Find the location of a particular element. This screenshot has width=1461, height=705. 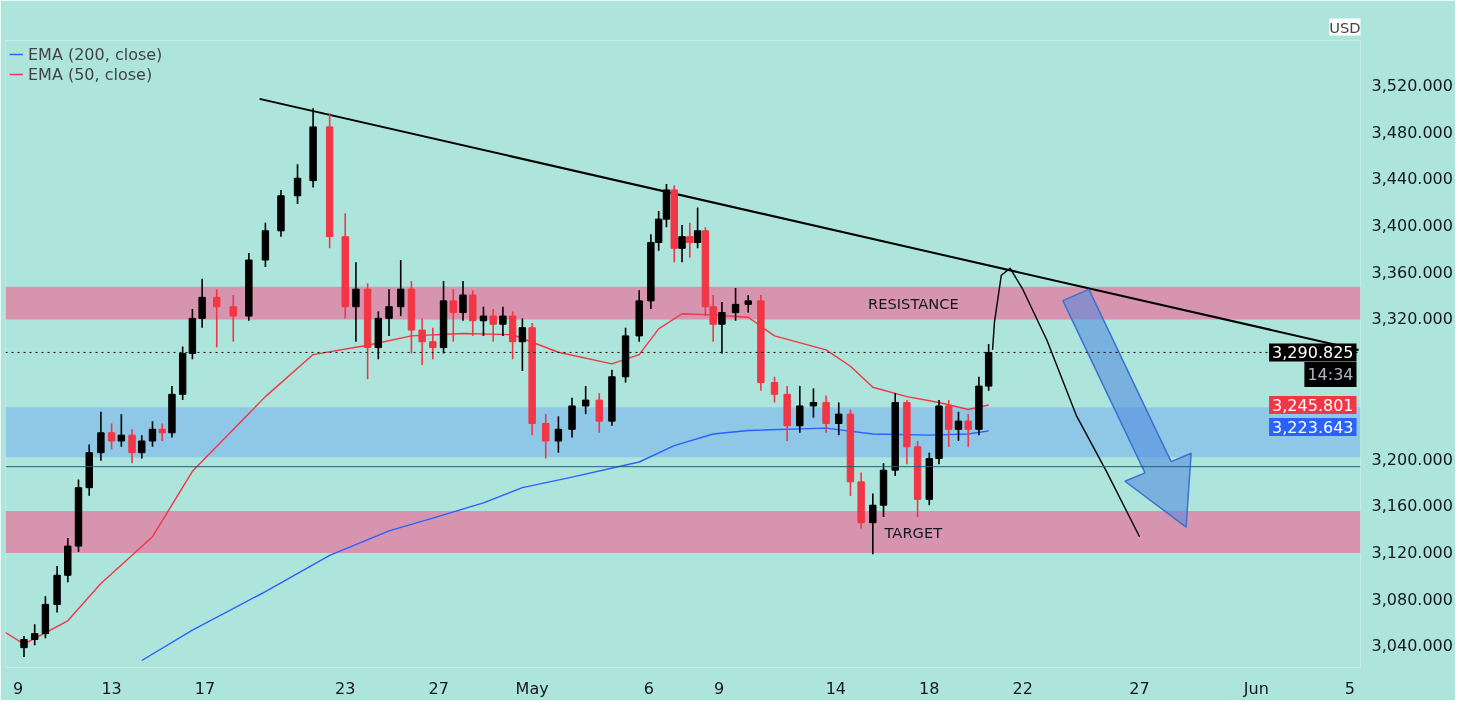

x-tick-label: 17 is located at coordinates (205, 688).